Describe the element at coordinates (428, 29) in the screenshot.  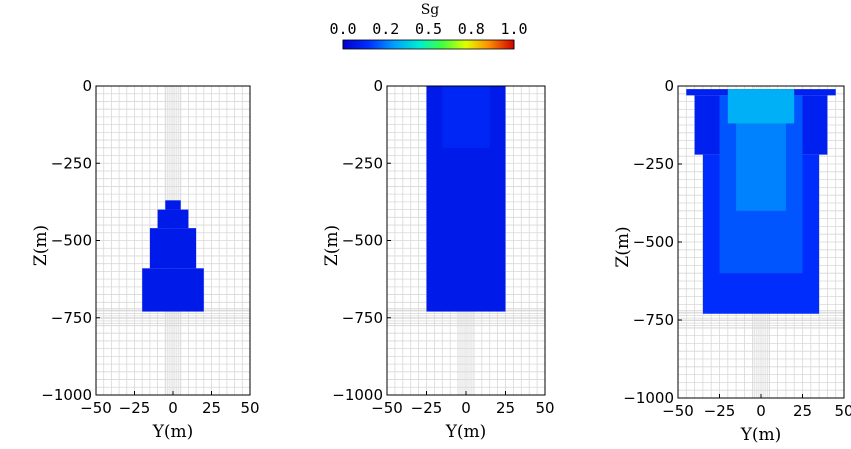
I see `colorbar-tick-label: 0.5` at that location.